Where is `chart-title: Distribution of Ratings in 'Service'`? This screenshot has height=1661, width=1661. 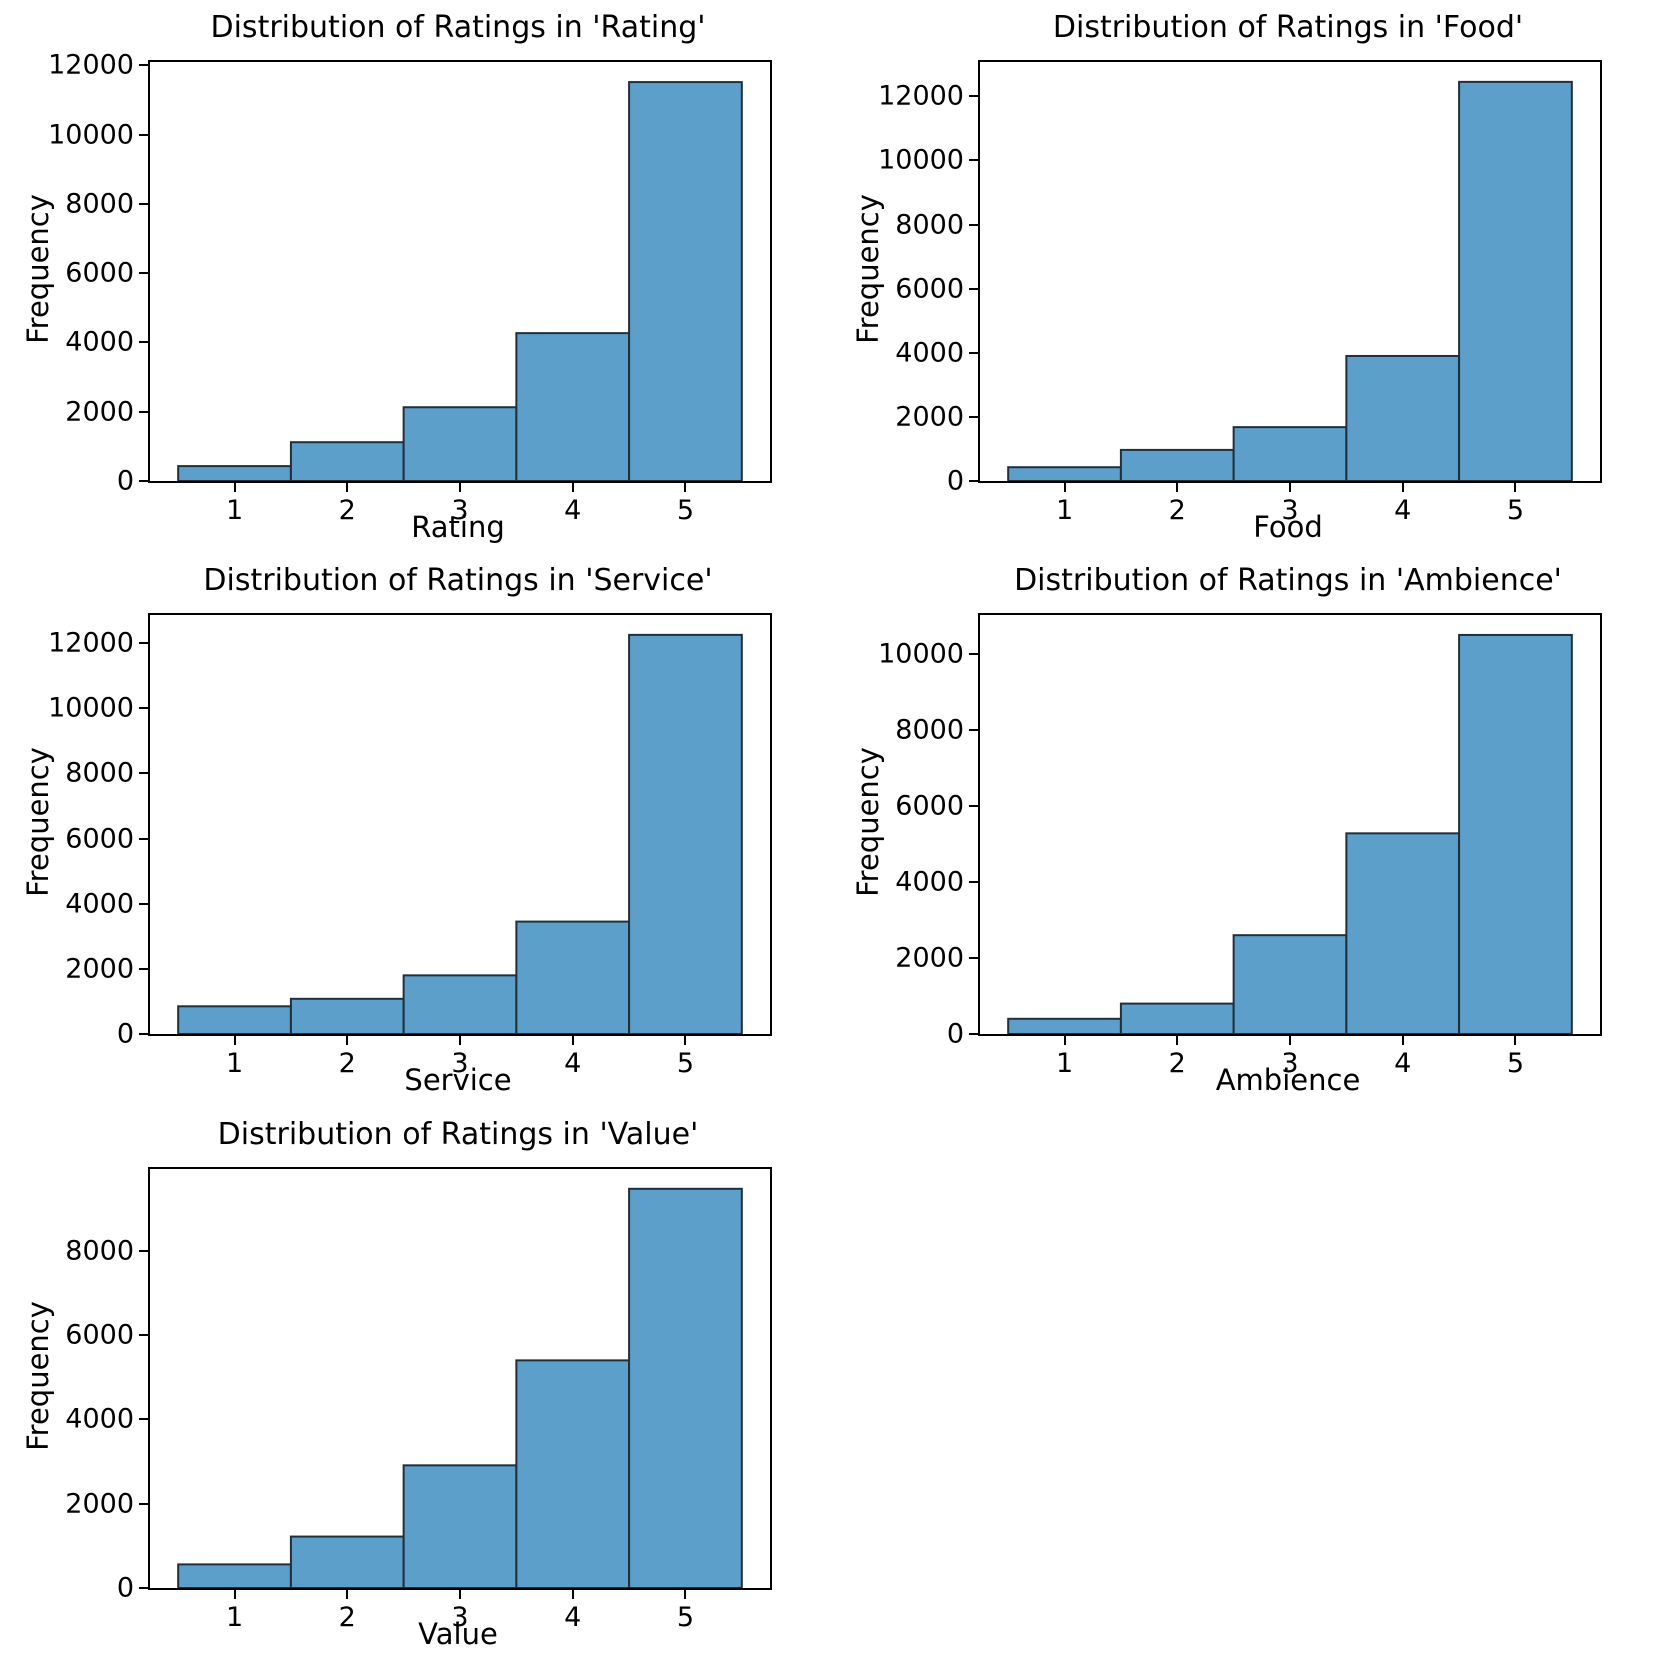
chart-title: Distribution of Ratings in 'Service' is located at coordinates (458, 580).